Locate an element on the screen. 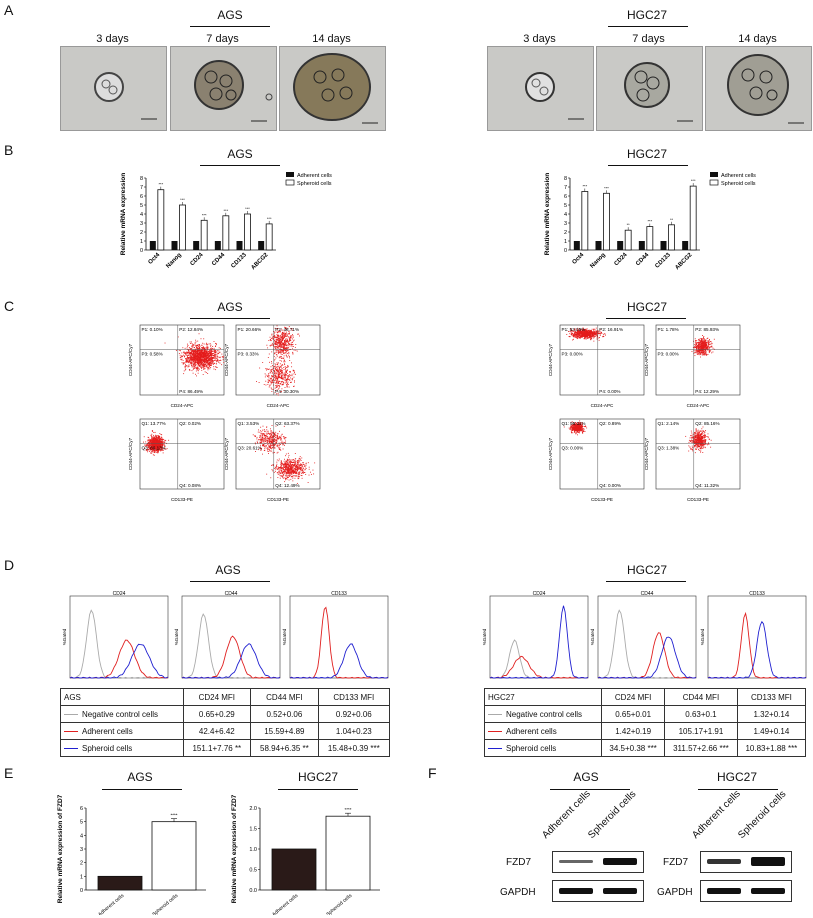 Image resolution: width=813 pixels, height=918 pixels. legend-swatch-spheroid is located at coordinates (290, 182).